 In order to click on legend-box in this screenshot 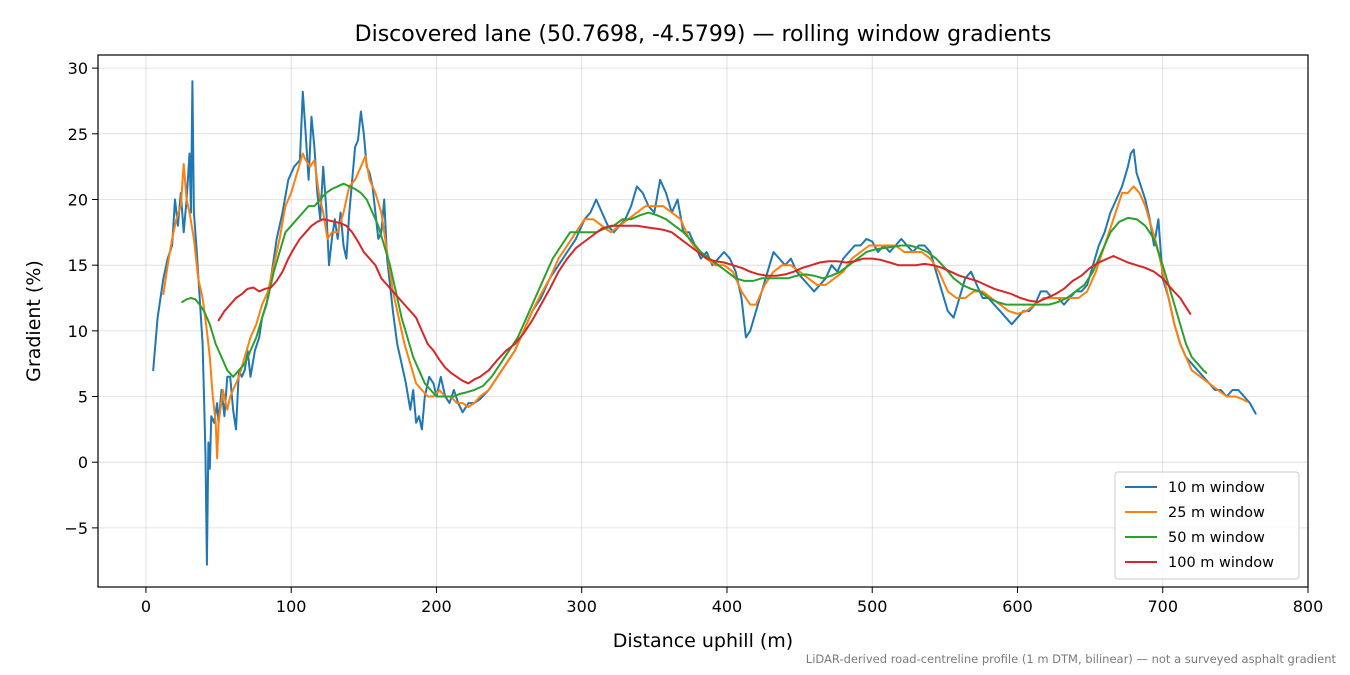, I will do `click(1207, 525)`.